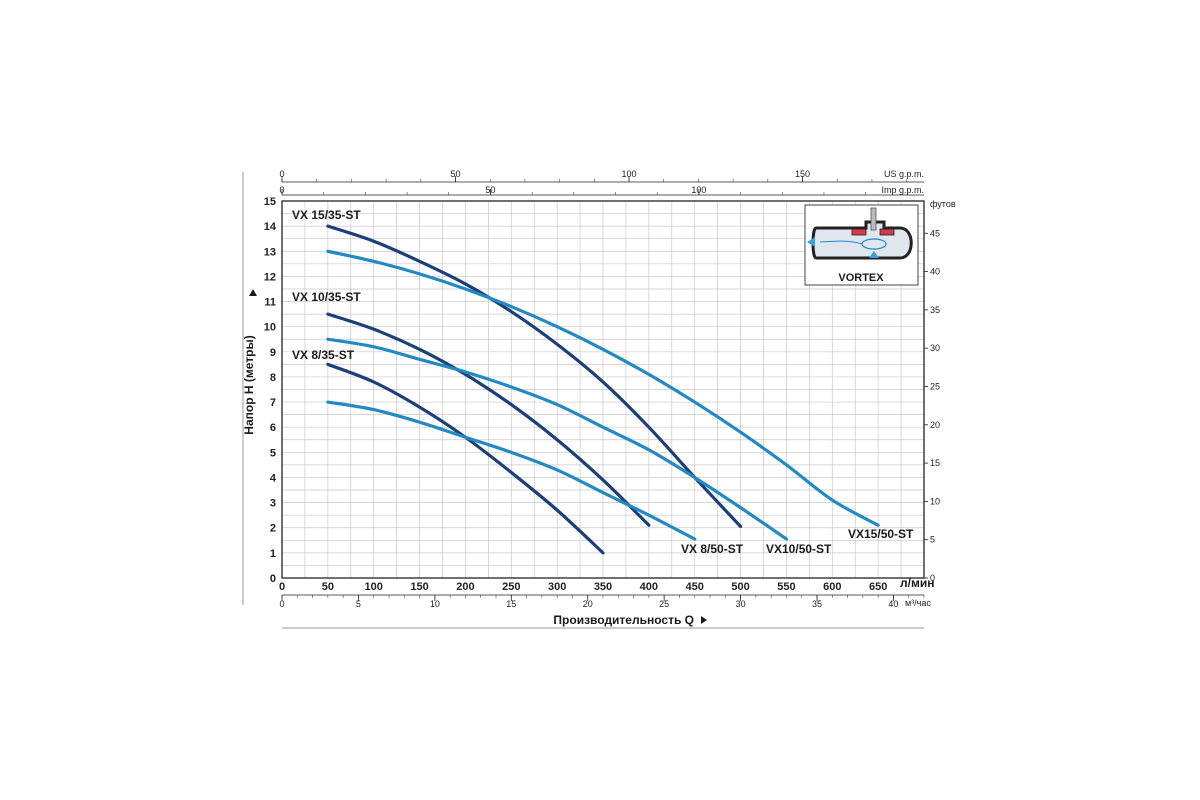  I want to click on x-tick-labels: 0 50 100 150 200 250 300 350 400 450 500 550 600 650, so click(583, 587).